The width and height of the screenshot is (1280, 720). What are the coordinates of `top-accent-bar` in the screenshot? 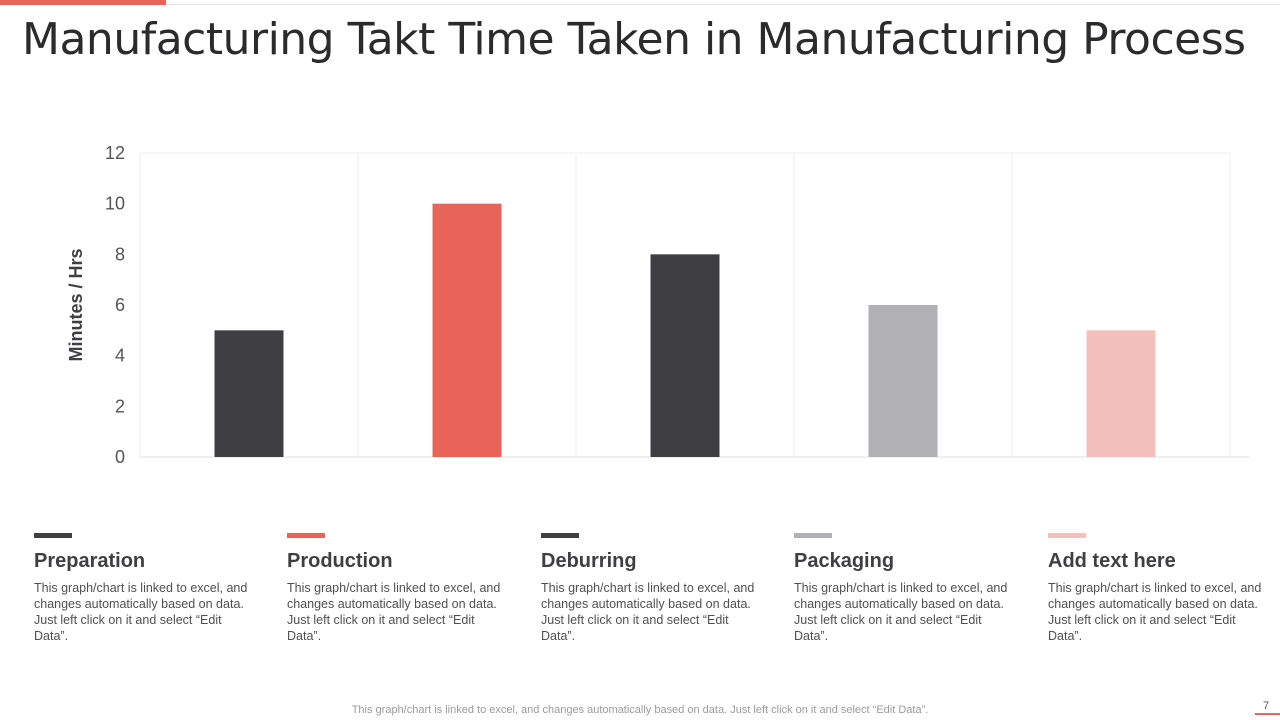 It's located at (83, 2).